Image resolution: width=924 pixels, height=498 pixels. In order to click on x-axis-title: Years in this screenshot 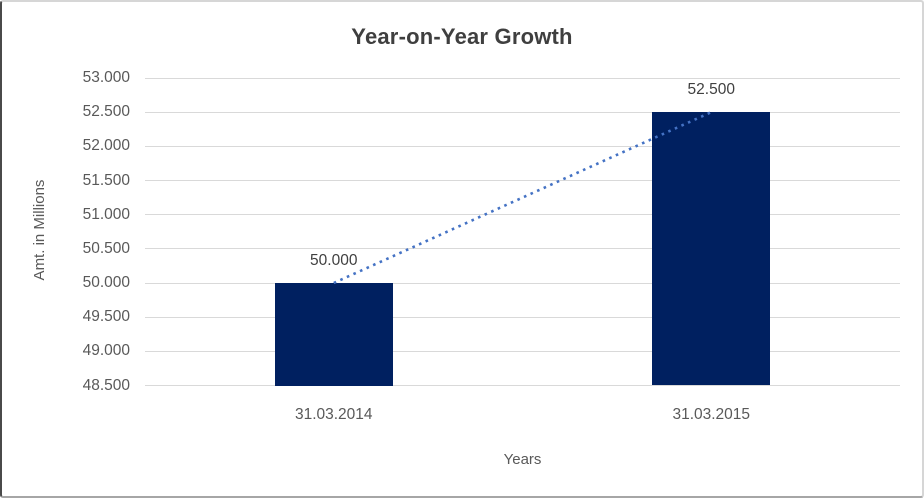, I will do `click(522, 459)`.